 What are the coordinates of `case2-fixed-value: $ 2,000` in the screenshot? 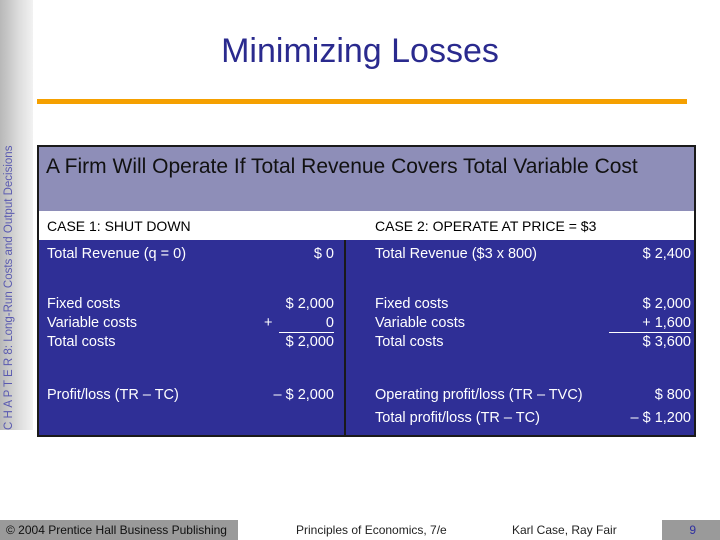 It's located at (666, 304).